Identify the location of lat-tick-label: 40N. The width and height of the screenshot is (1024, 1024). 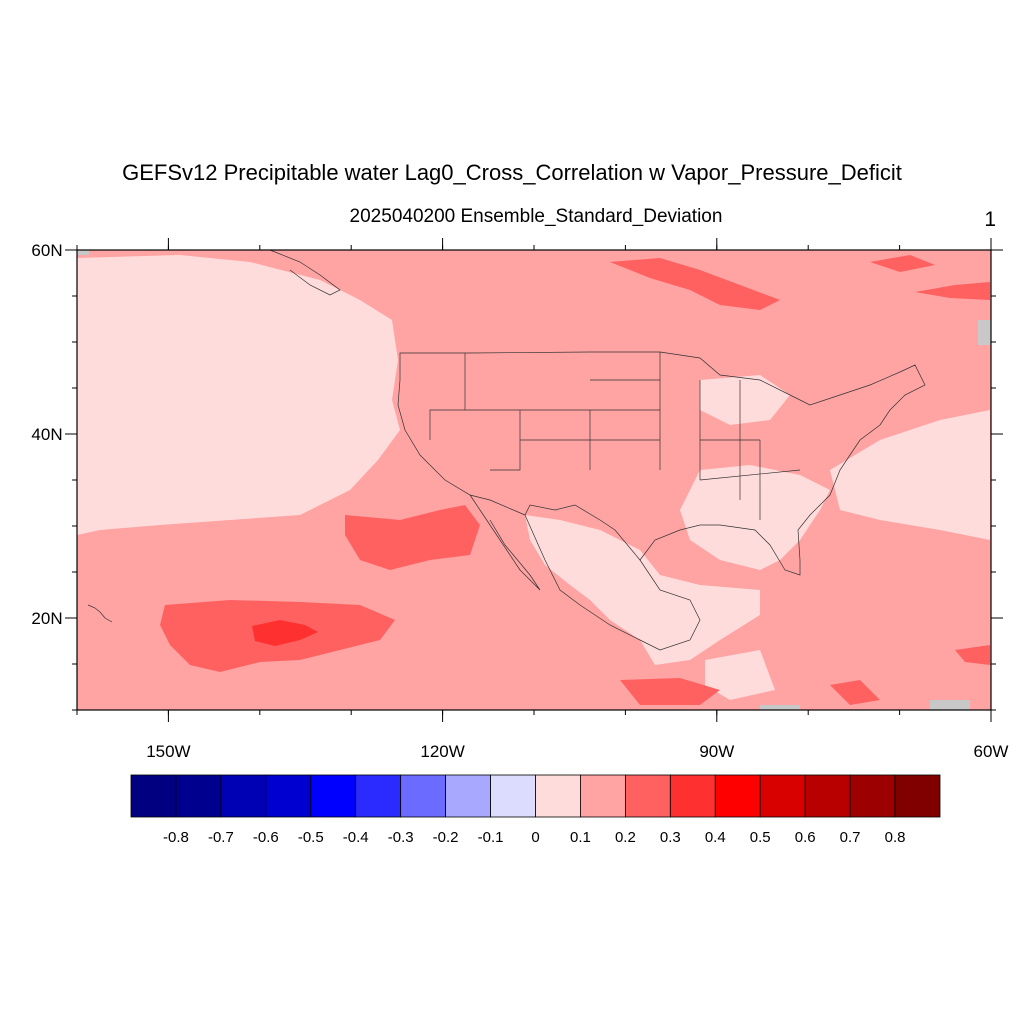
(46, 434).